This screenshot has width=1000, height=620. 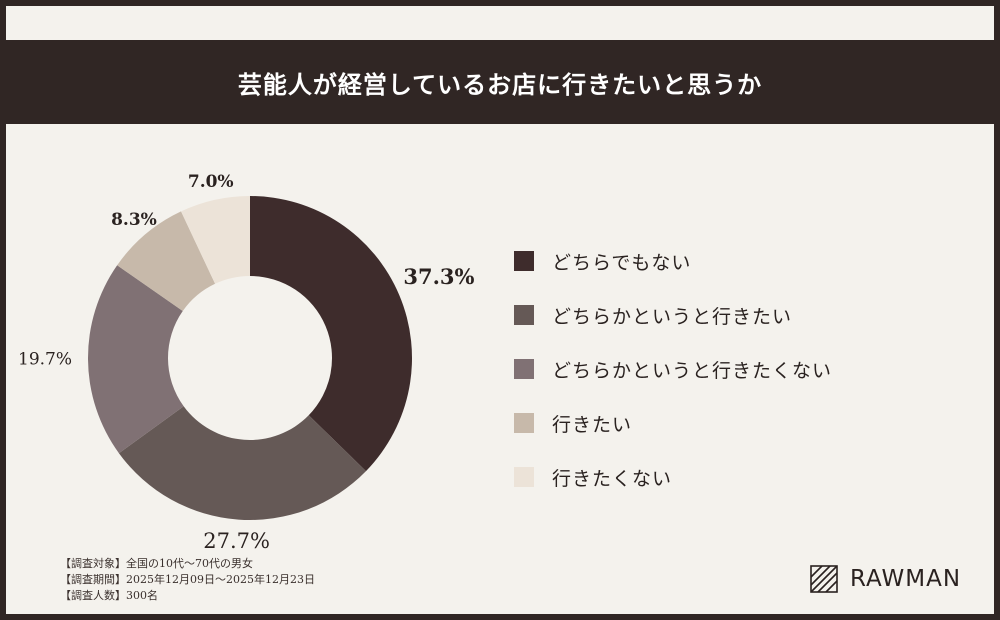 I want to click on legend-item: どちらかというと行きたくない, so click(x=673, y=369).